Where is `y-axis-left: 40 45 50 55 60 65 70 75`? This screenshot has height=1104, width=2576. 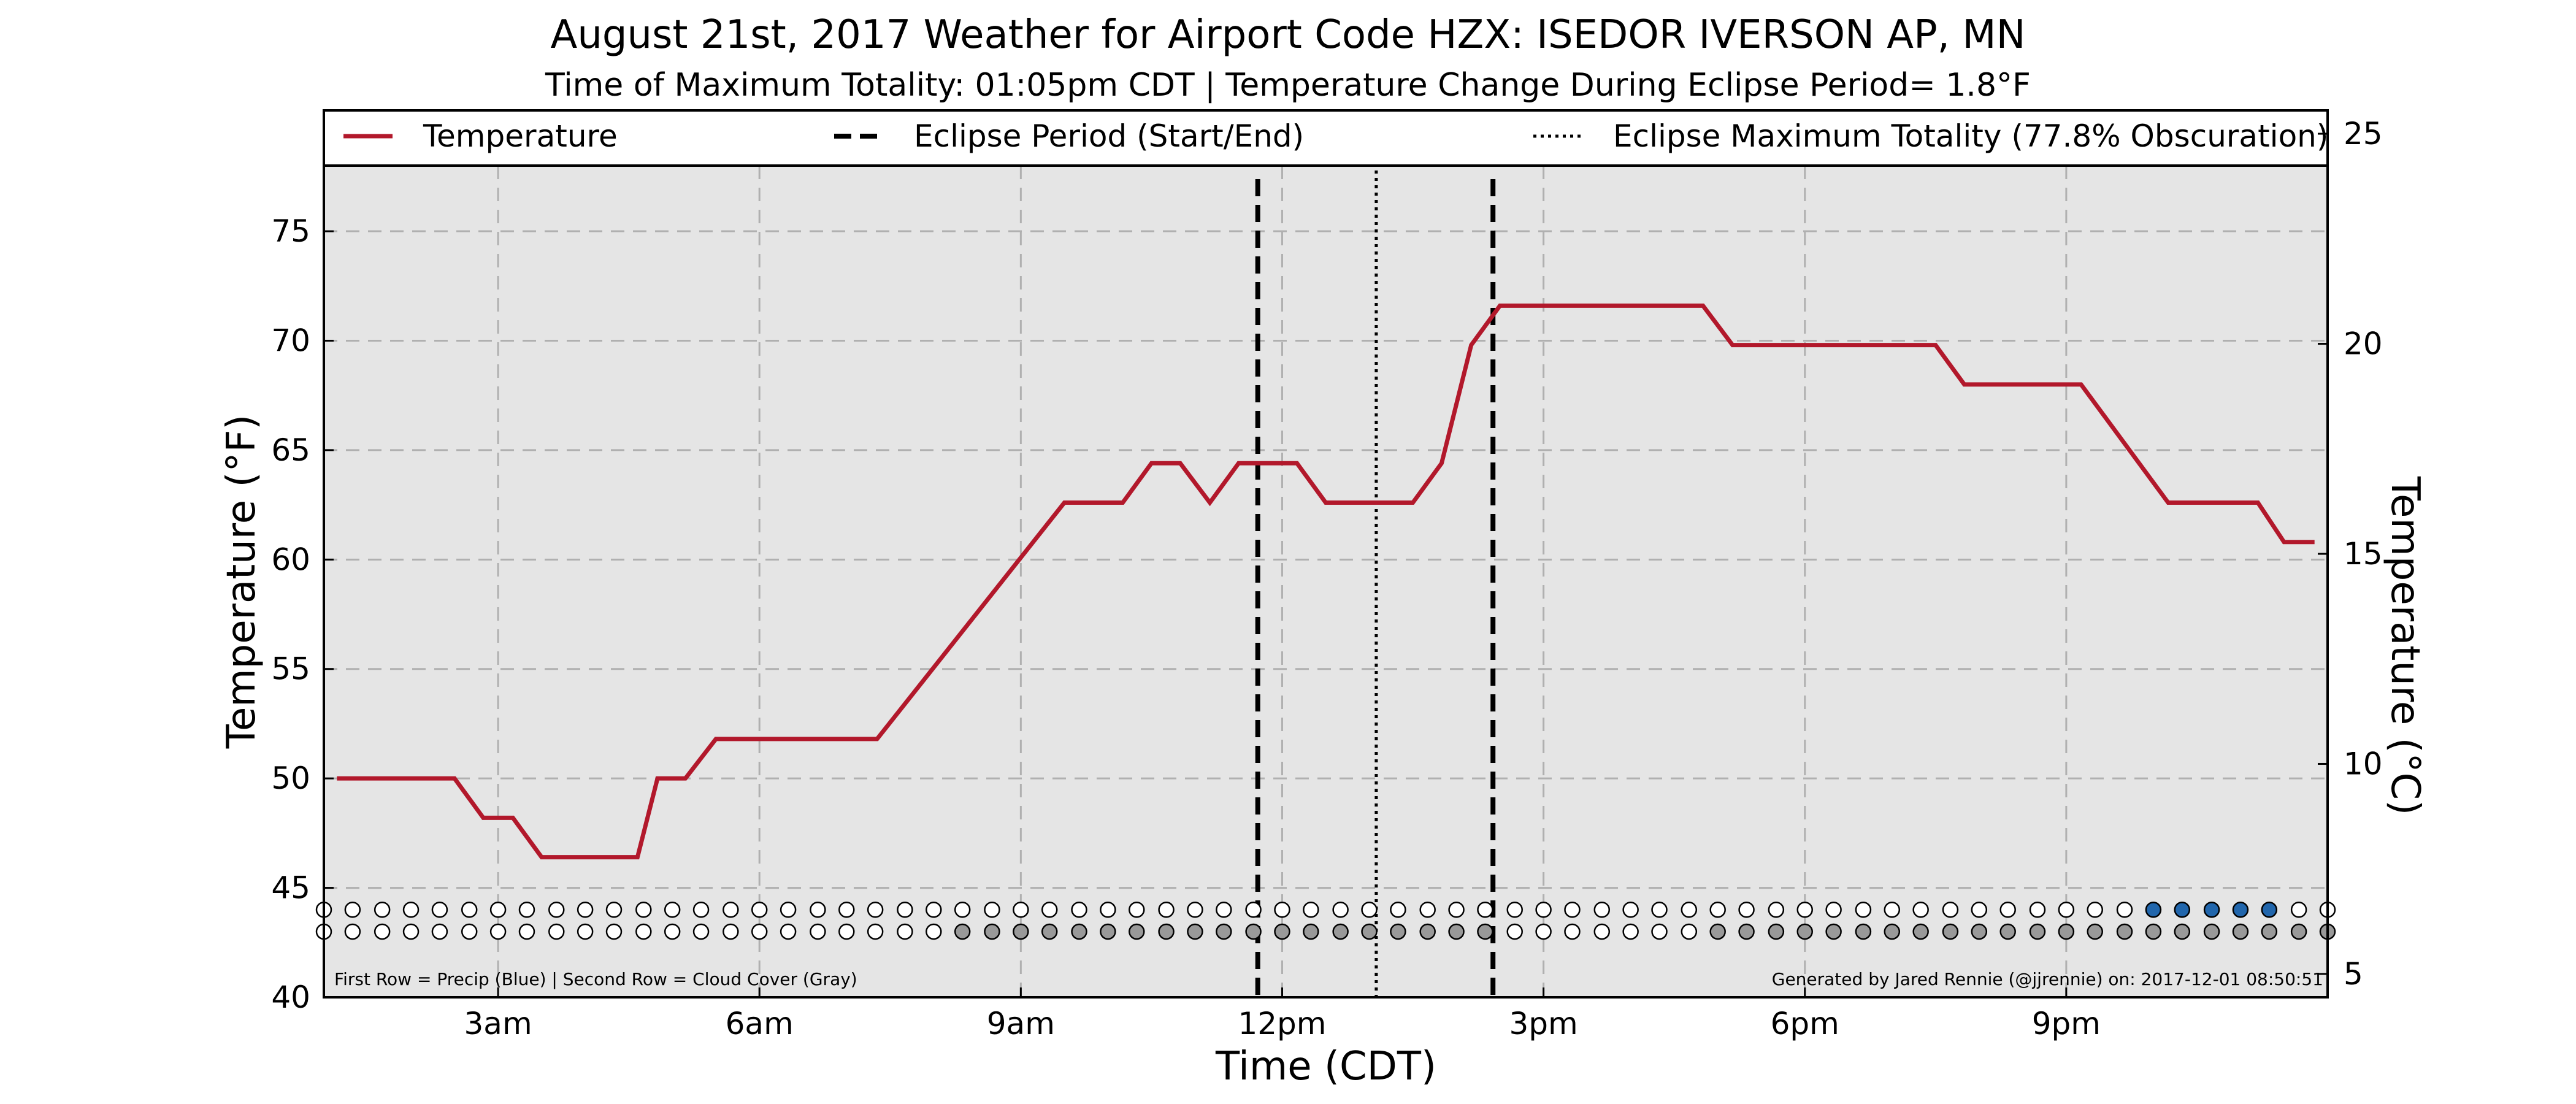 y-axis-left: 40 45 50 55 60 65 70 75 is located at coordinates (302, 614).